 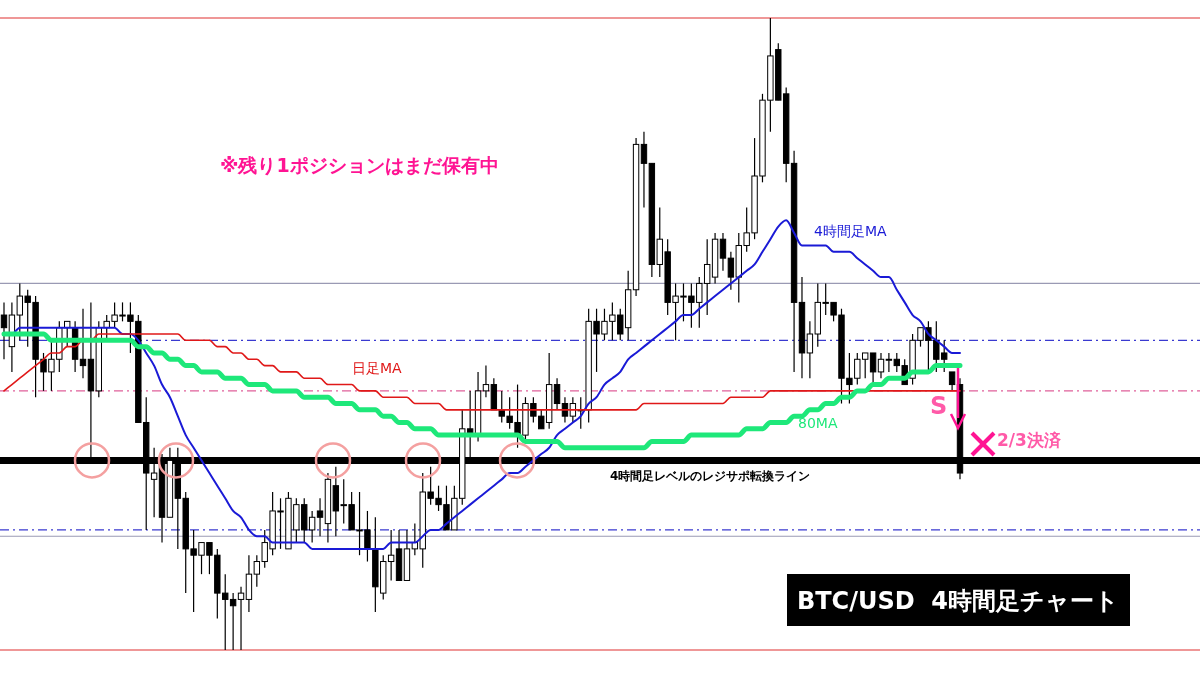 I want to click on series-label: 日足MA, so click(x=377, y=368).